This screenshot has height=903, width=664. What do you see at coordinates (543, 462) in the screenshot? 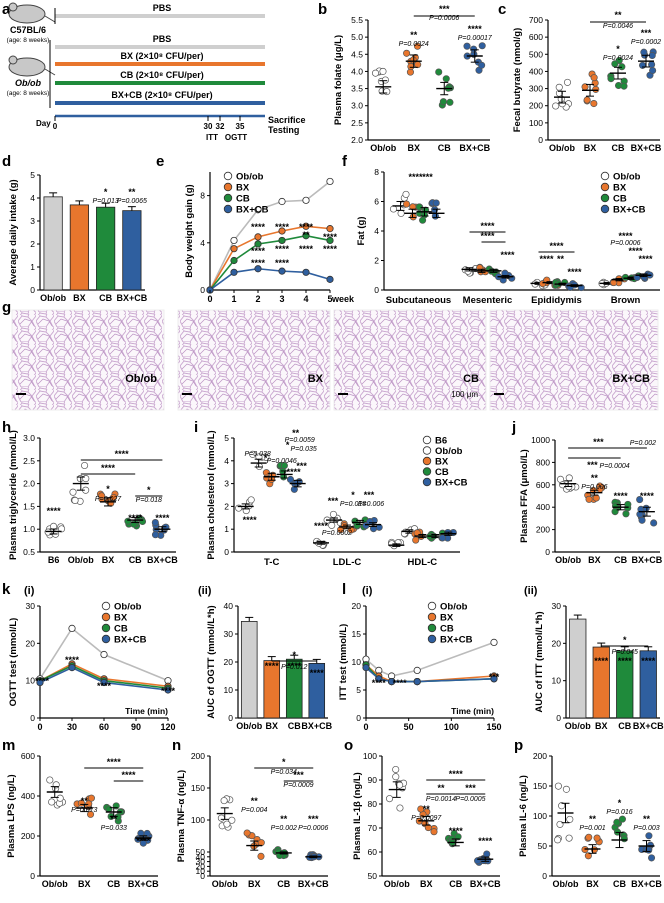
I see `y-tick-label: 800` at bounding box center [543, 462].